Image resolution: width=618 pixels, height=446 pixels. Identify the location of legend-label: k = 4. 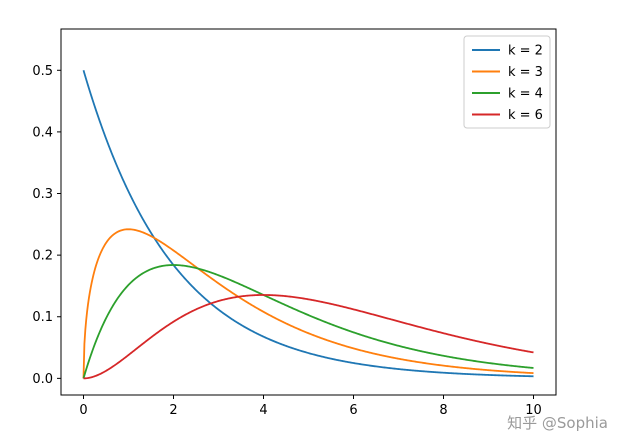
(525, 94).